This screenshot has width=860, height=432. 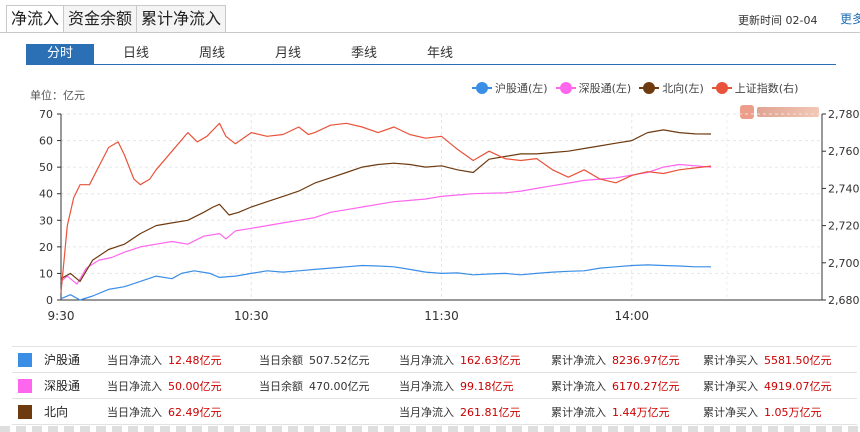 What do you see at coordinates (641, 412) in the screenshot?
I see `cum-value: 1.44万亿元` at bounding box center [641, 412].